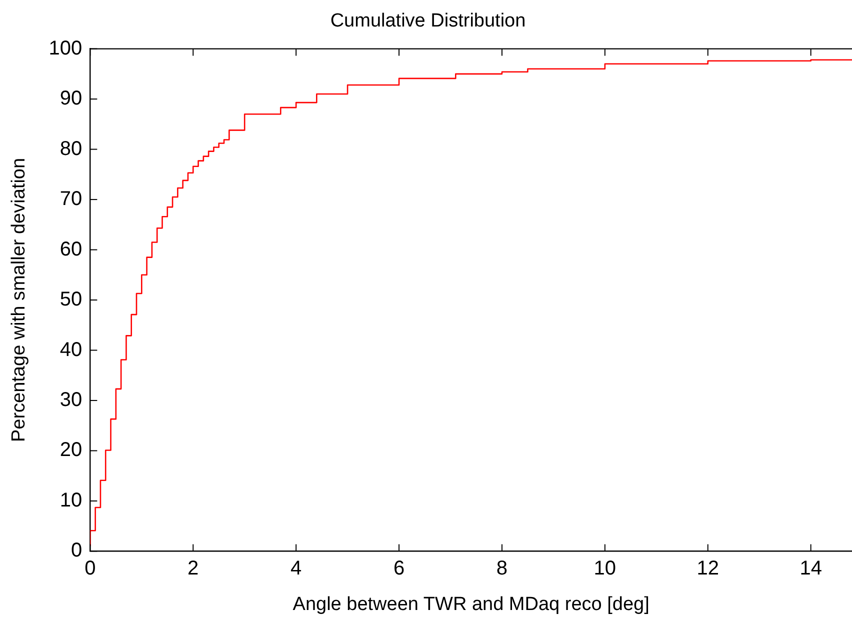  Describe the element at coordinates (71, 450) in the screenshot. I see `y-tick-label: 20` at that location.